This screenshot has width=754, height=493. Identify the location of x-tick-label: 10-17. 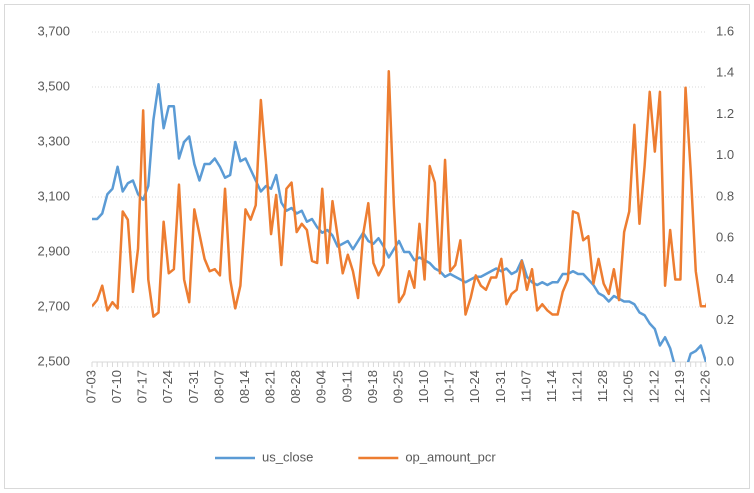
(449, 386).